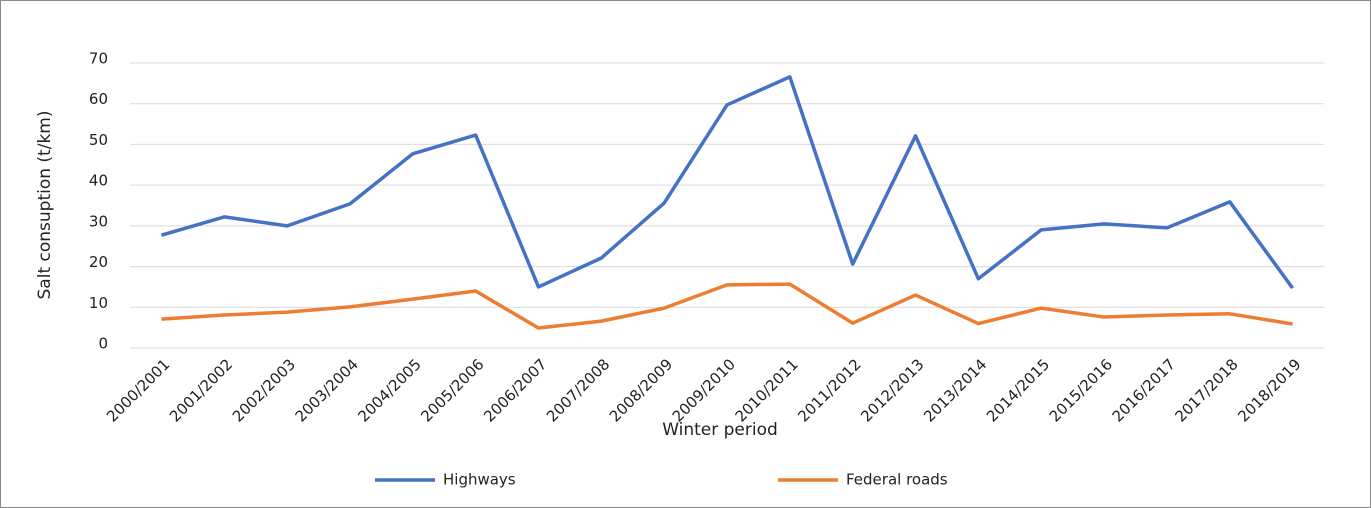  What do you see at coordinates (98, 262) in the screenshot?
I see `y-tick-label: 20` at bounding box center [98, 262].